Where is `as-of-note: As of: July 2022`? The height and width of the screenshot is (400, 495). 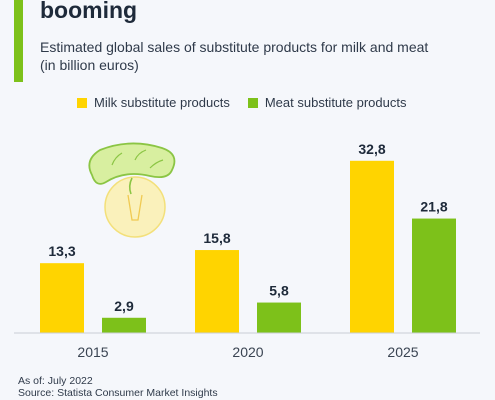
as-of-note: As of: July 2022 is located at coordinates (55, 381).